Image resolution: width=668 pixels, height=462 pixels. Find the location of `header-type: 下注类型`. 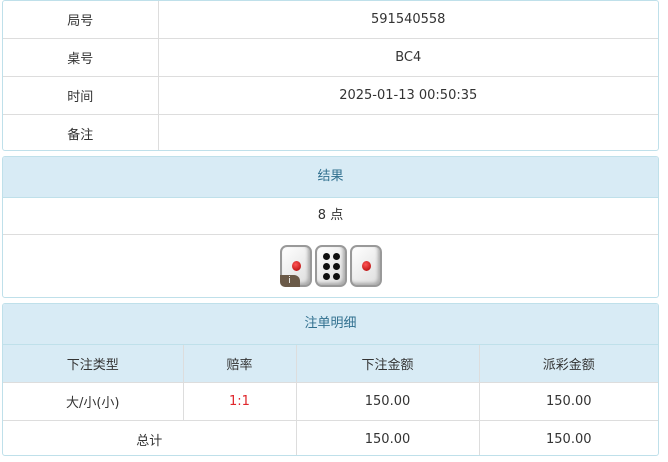

header-type: 下注类型 is located at coordinates (93, 364).